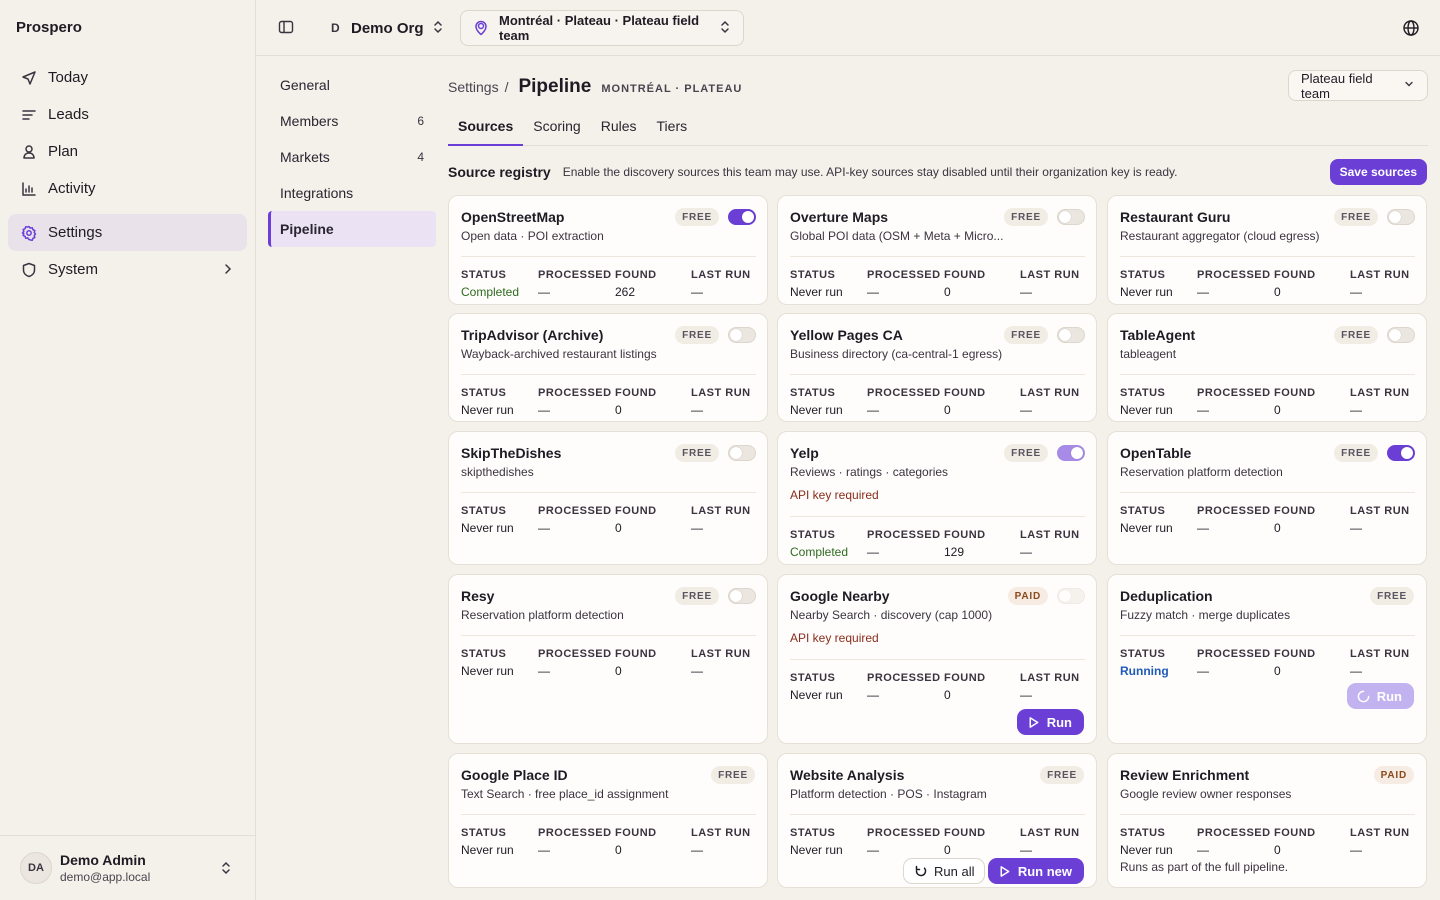  Describe the element at coordinates (1378, 172) in the screenshot. I see `save-sources-button: Save sources` at that location.